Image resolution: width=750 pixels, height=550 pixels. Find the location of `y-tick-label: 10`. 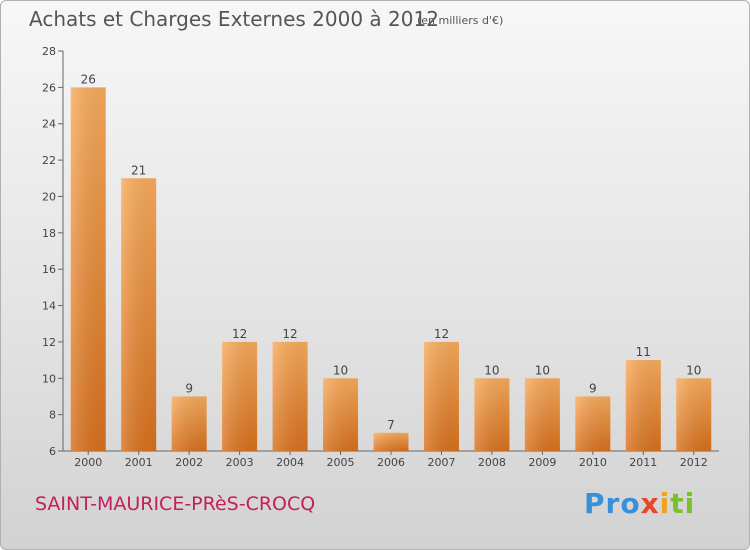

y-tick-label: 10 is located at coordinates (49, 378).